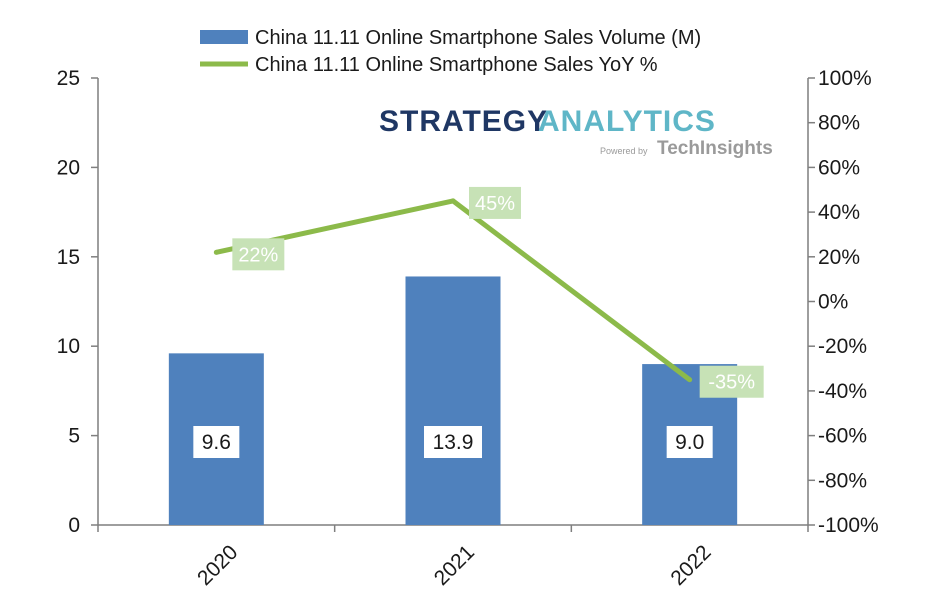  Describe the element at coordinates (68, 167) in the screenshot. I see `left-tick-label: 20` at that location.